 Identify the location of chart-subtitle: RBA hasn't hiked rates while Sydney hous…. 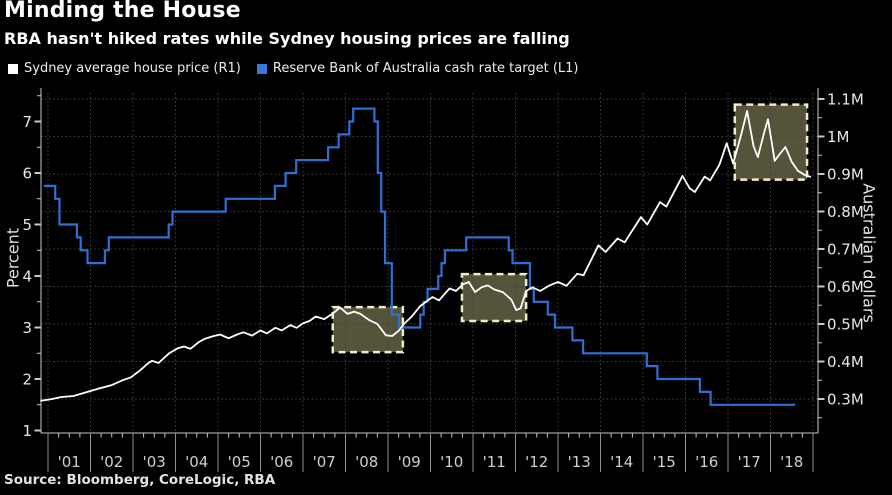
(287, 38).